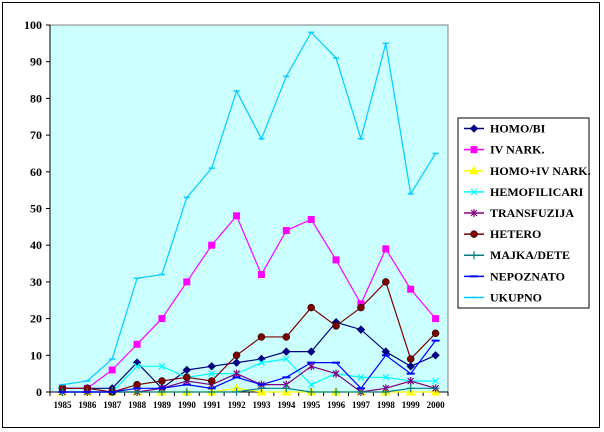  Describe the element at coordinates (311, 405) in the screenshot. I see `x-tick-label: 1995` at that location.